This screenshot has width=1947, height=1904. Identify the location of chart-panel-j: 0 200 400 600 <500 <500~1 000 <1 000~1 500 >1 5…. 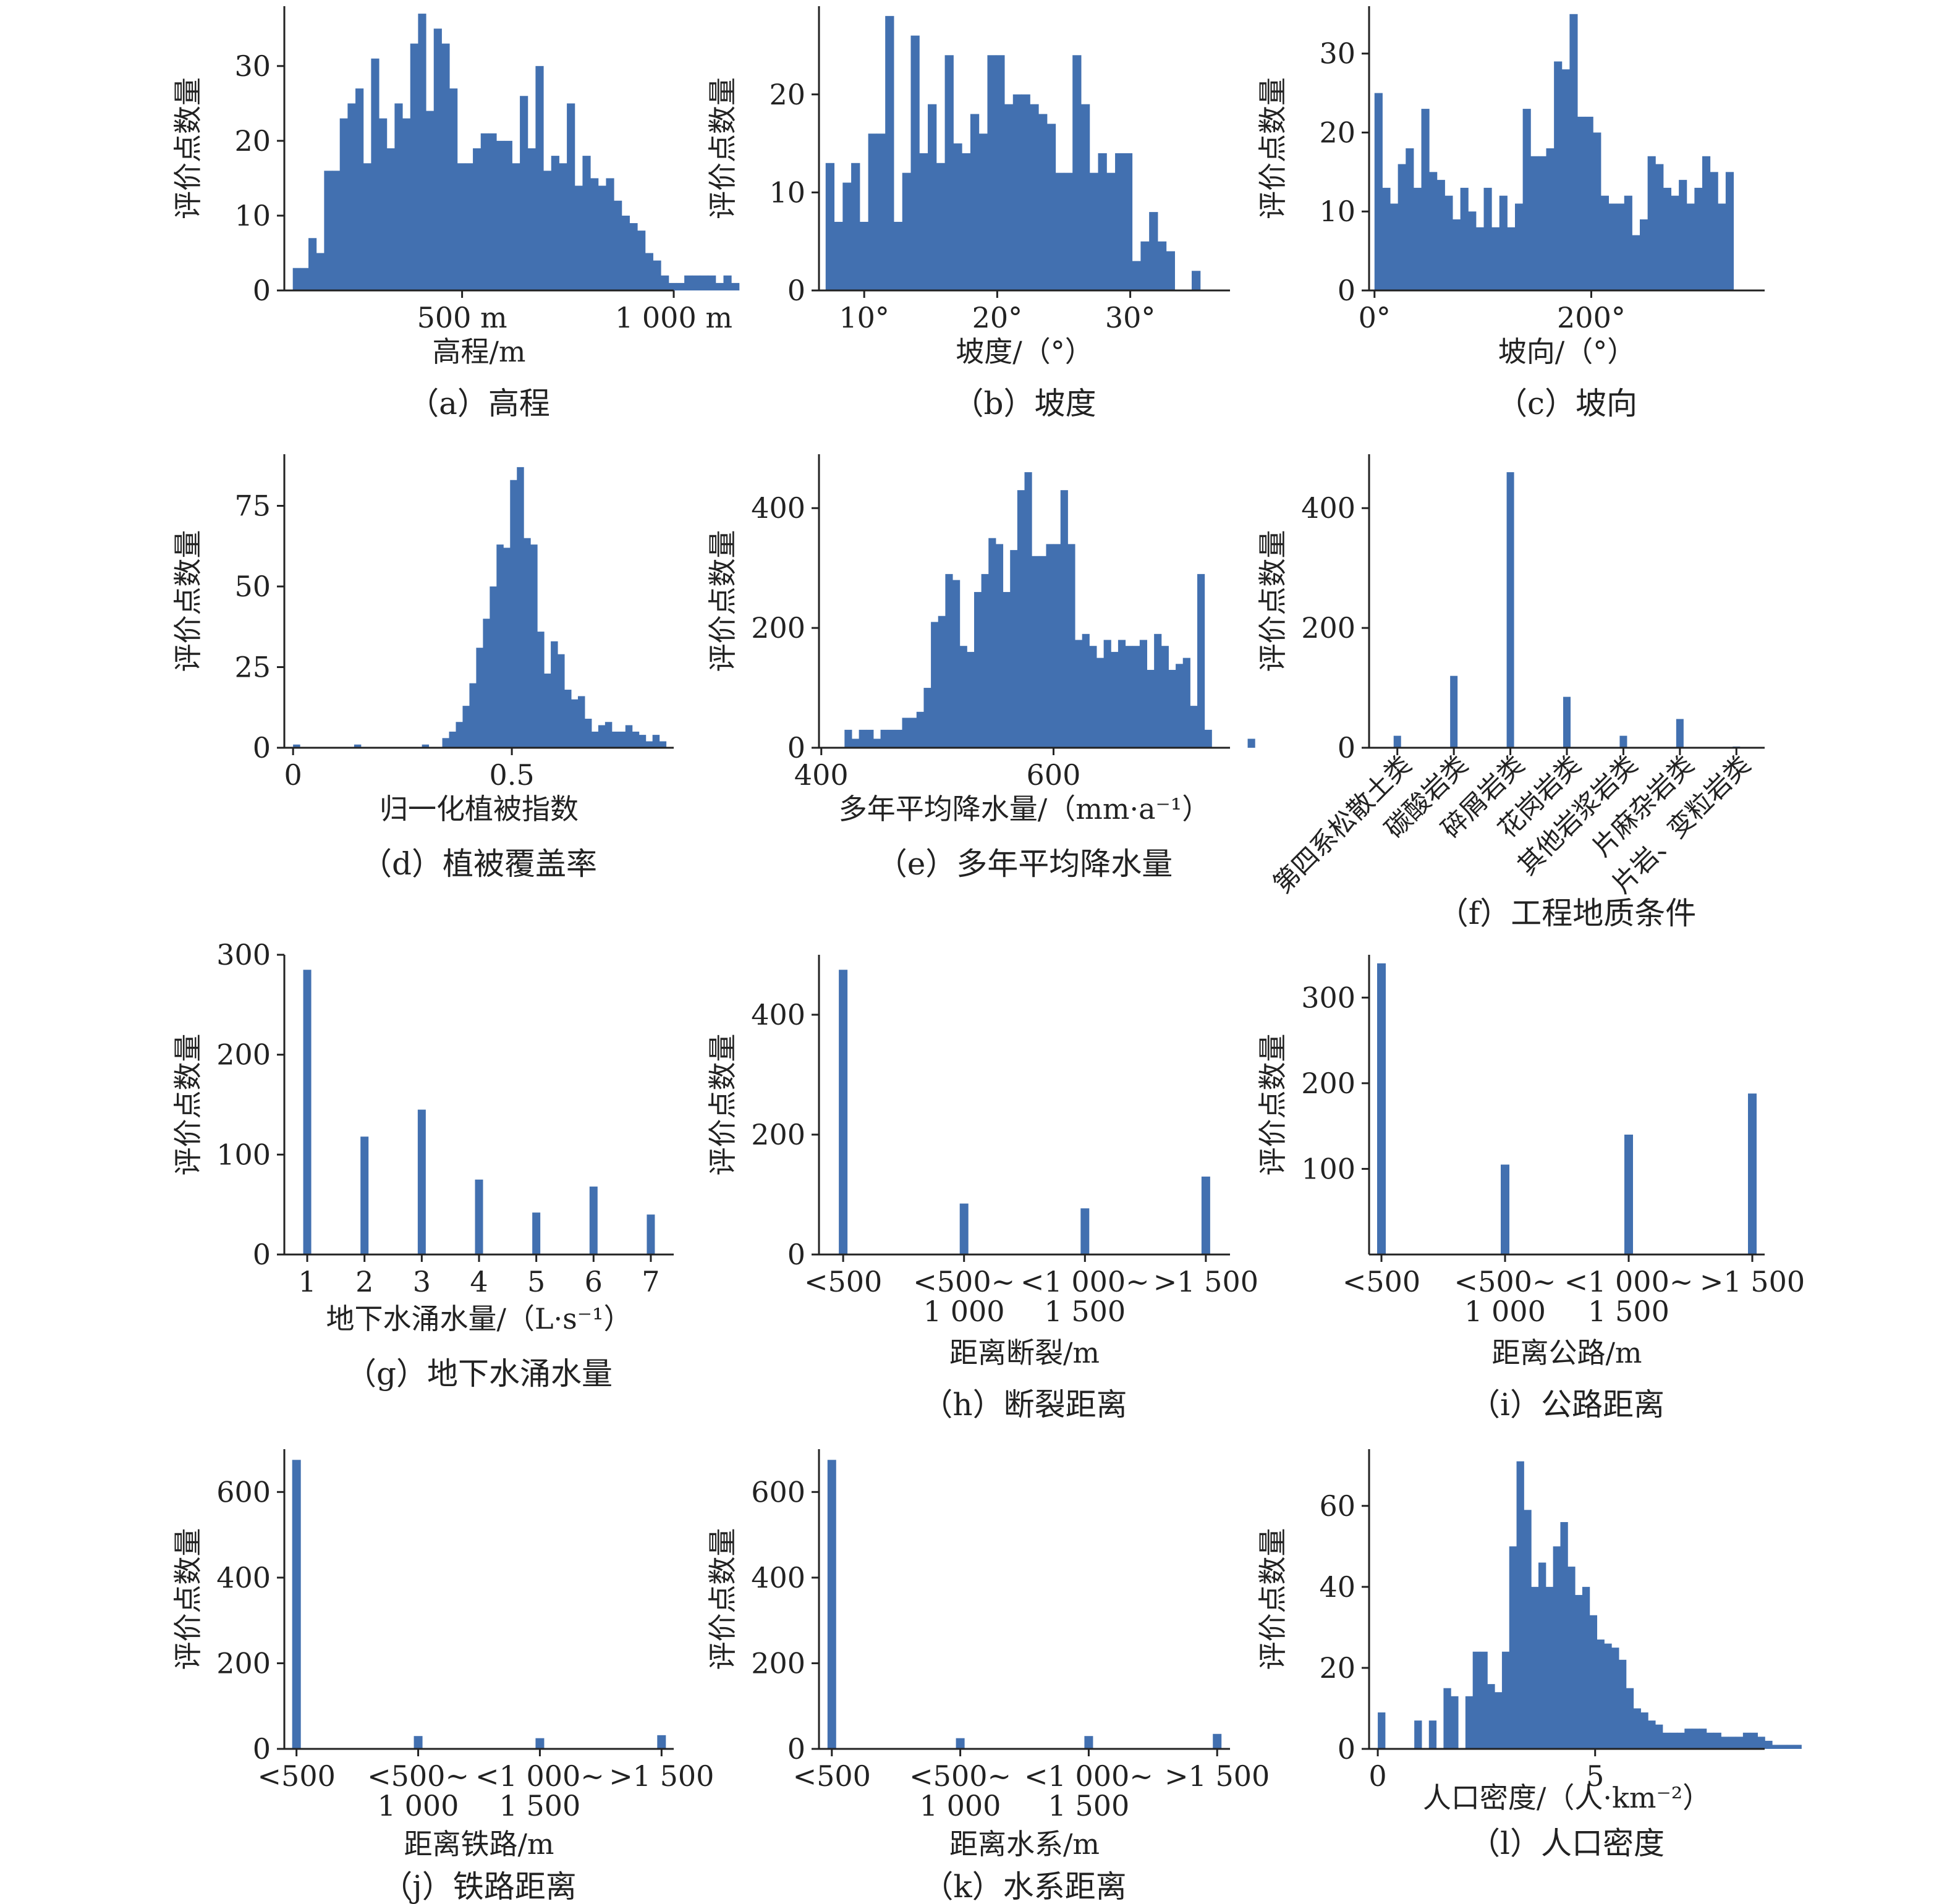
(443, 1676).